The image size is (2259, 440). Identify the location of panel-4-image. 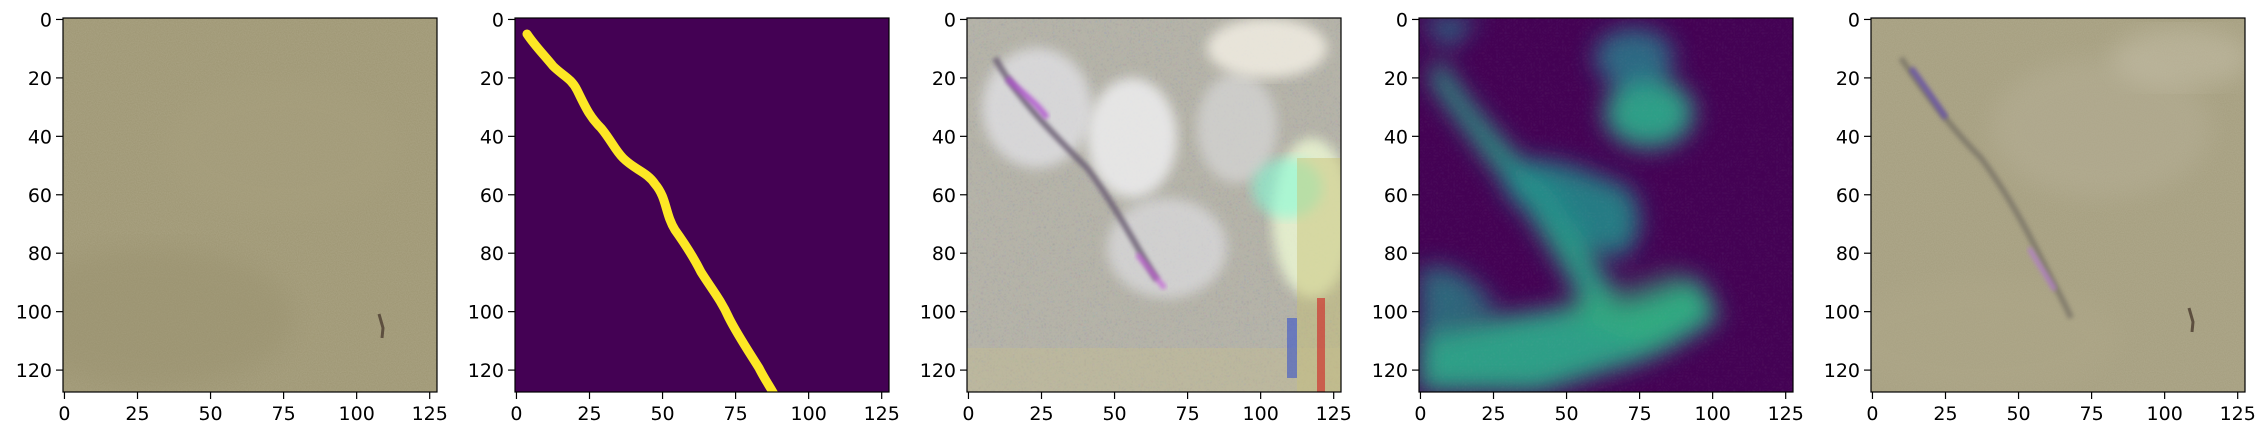
(1606, 205).